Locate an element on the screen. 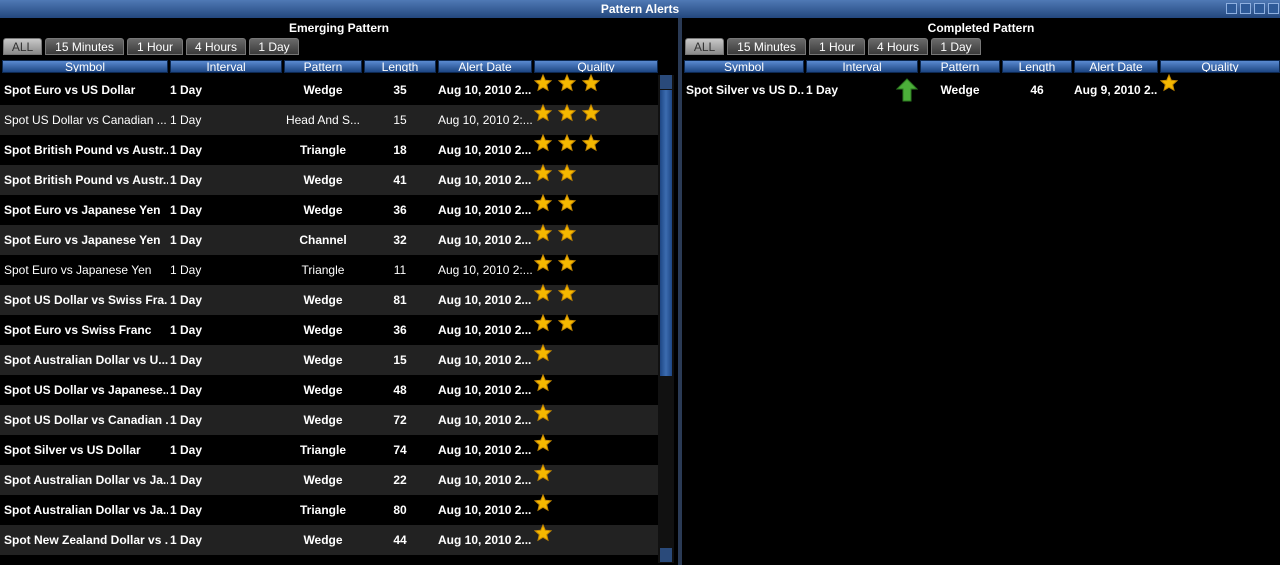  maximize-button is located at coordinates (1259, 8).